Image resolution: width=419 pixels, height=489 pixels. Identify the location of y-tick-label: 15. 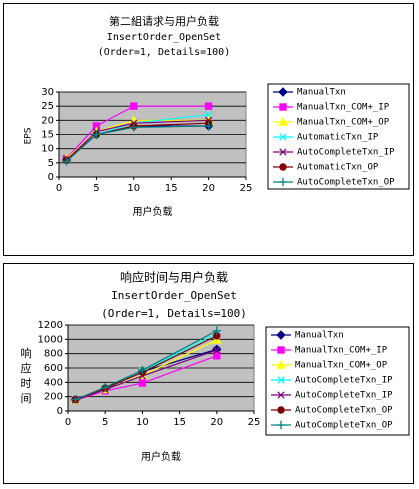
(47, 135).